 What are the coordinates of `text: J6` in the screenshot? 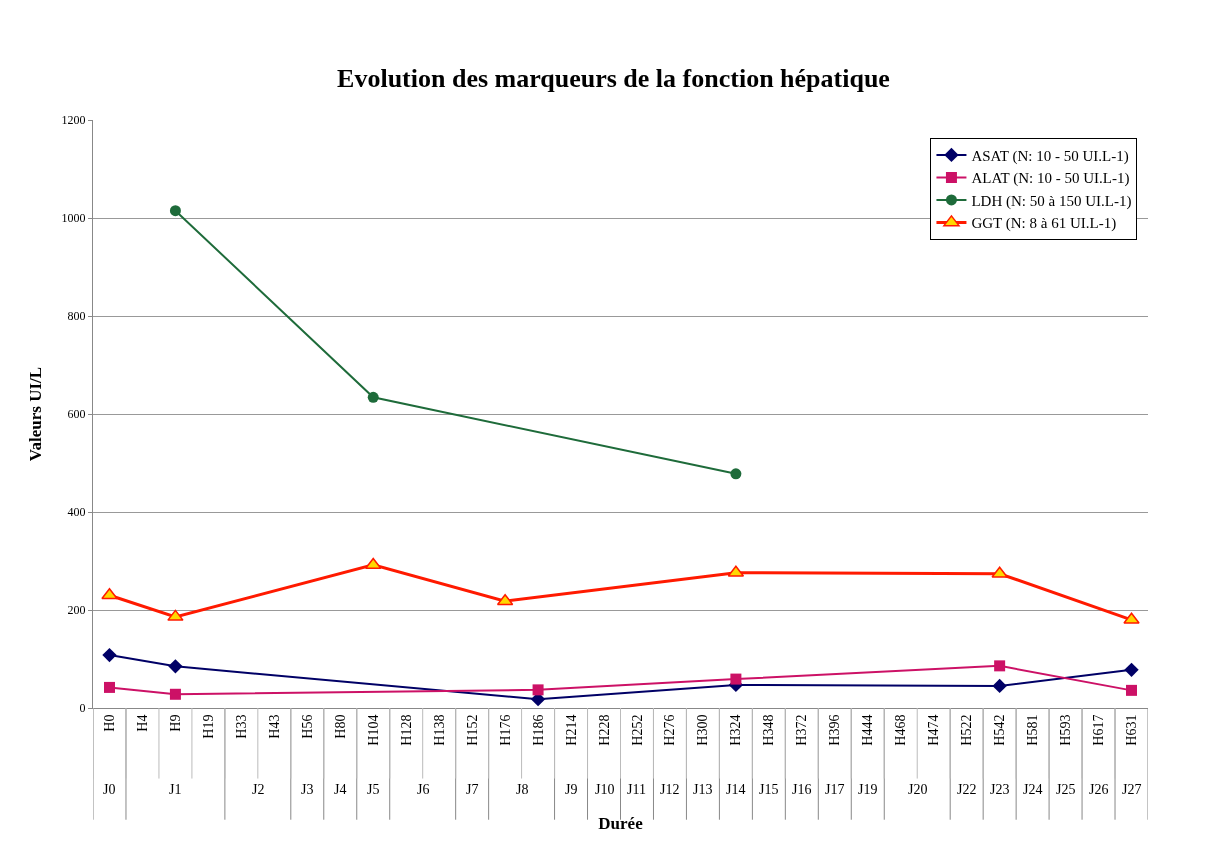 It's located at (423, 789).